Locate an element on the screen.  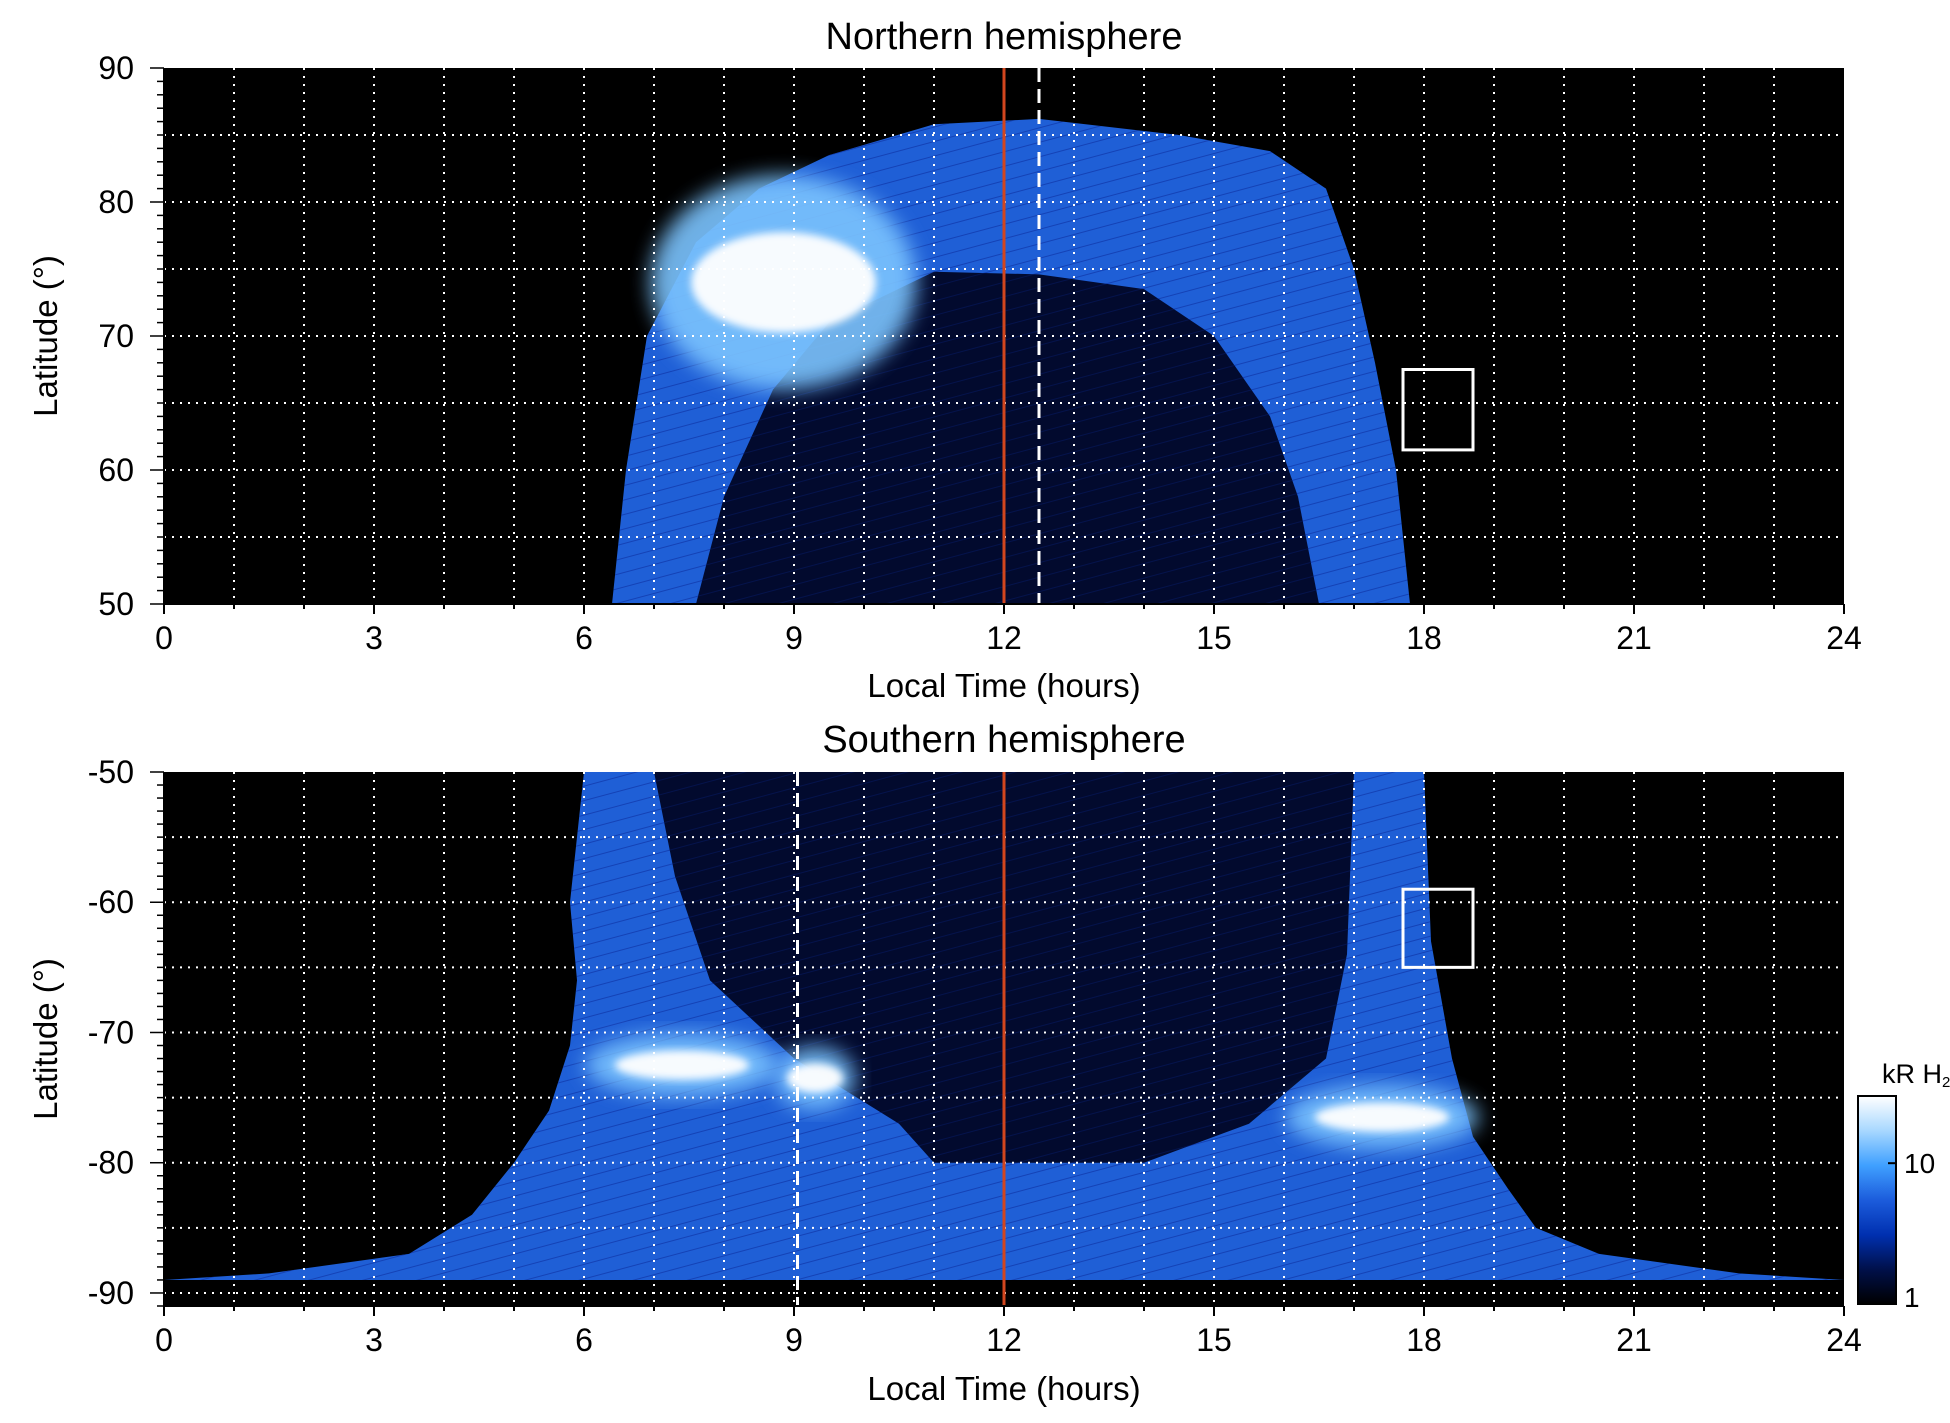
south-title: Southern hemisphere is located at coordinates (1003, 740).